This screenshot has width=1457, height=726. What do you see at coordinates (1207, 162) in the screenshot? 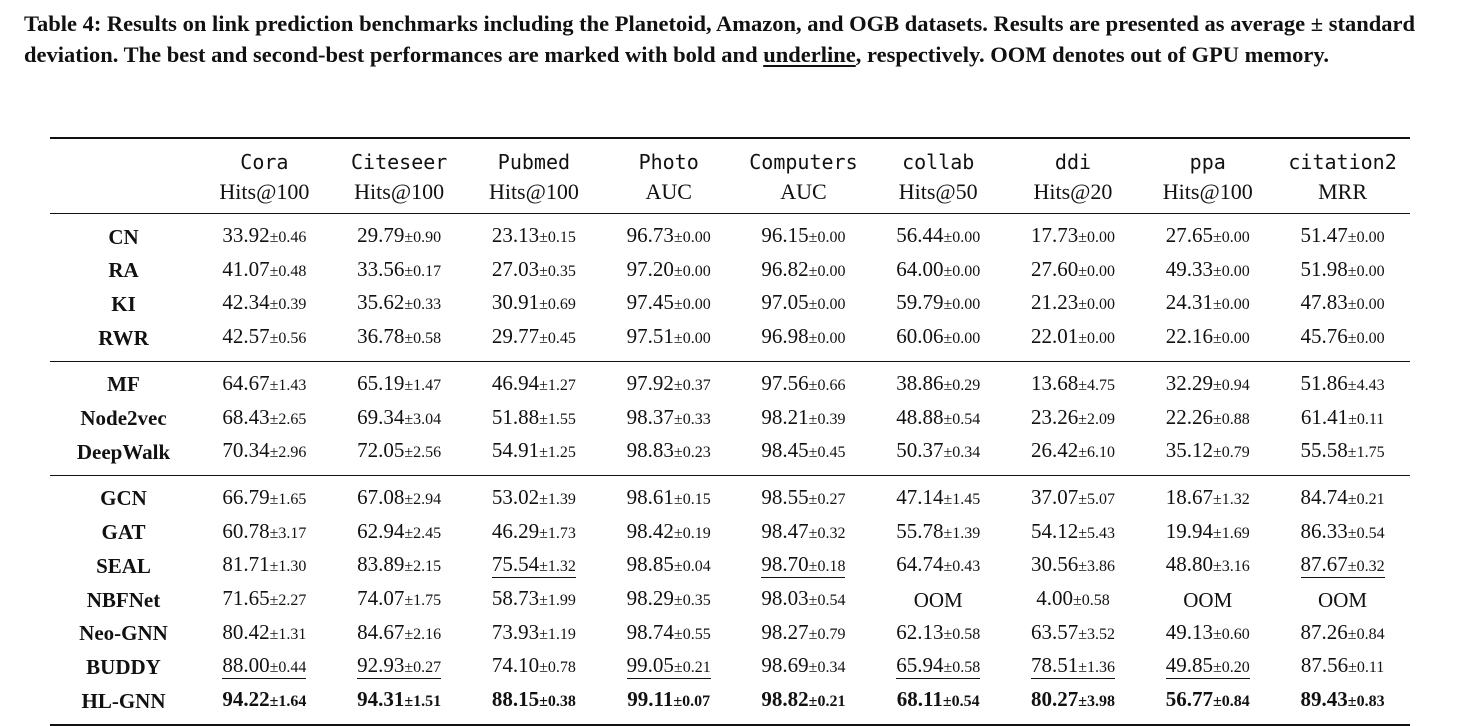
I see `dataset-name: ppa` at bounding box center [1207, 162].